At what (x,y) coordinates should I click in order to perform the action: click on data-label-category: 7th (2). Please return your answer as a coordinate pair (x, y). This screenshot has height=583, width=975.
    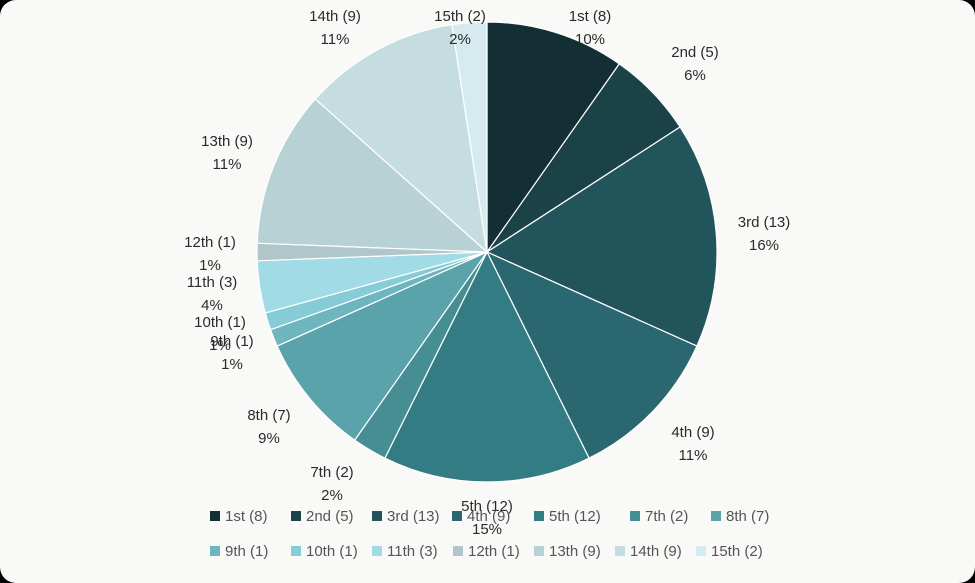
    Looking at the image, I should click on (331, 472).